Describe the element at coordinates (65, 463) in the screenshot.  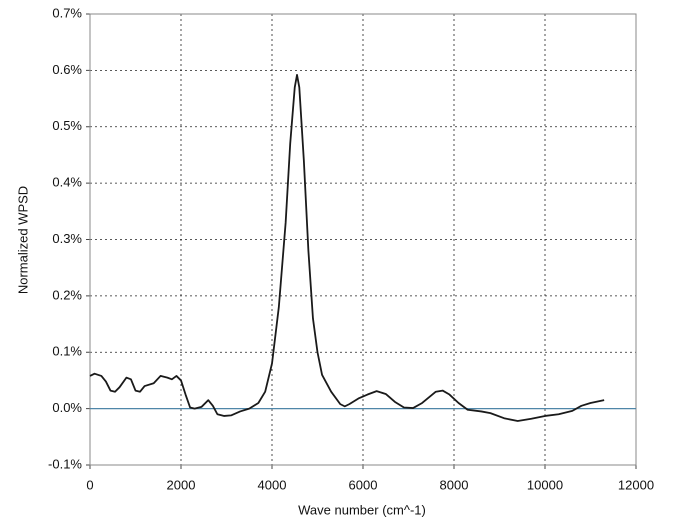
I see `y-tick-label: -0.1%` at that location.